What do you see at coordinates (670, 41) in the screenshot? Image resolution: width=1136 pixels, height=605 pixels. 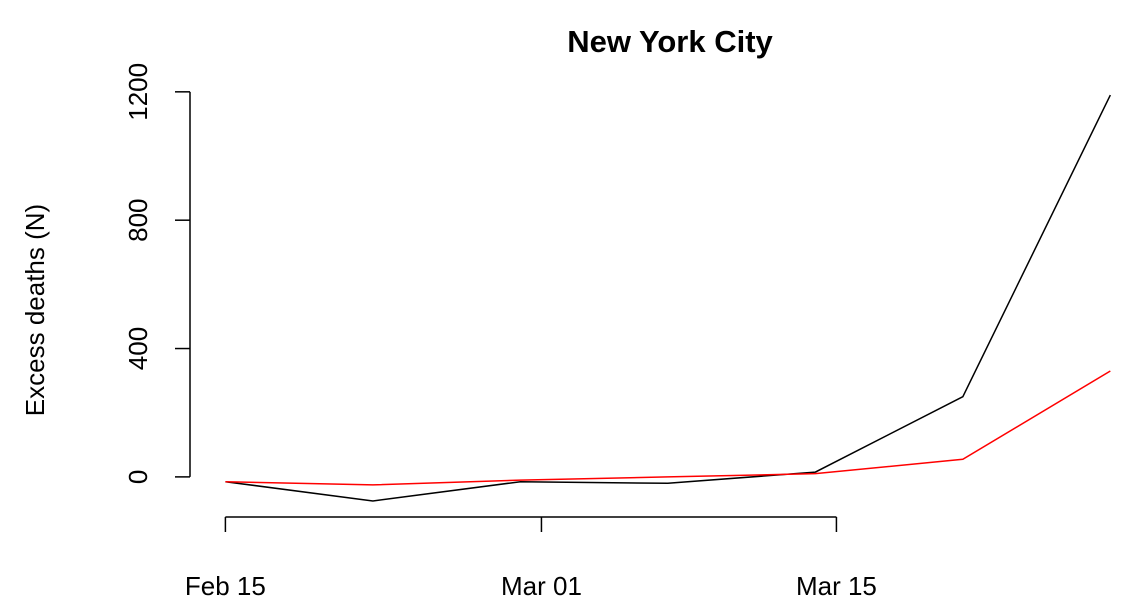 I see `chart-title: New York City` at bounding box center [670, 41].